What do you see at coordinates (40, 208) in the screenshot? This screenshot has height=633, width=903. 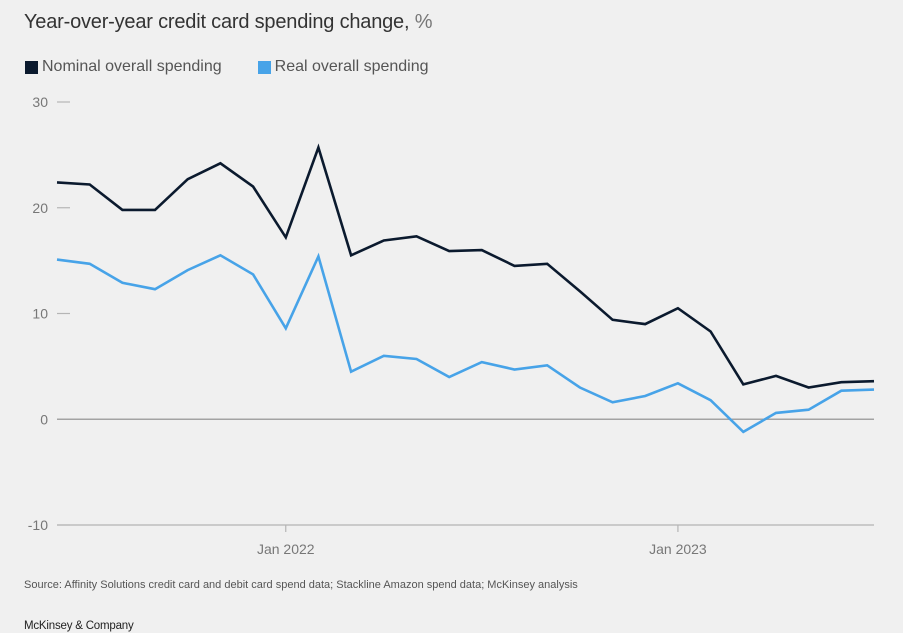 I see `y-tick-label: 20` at bounding box center [40, 208].